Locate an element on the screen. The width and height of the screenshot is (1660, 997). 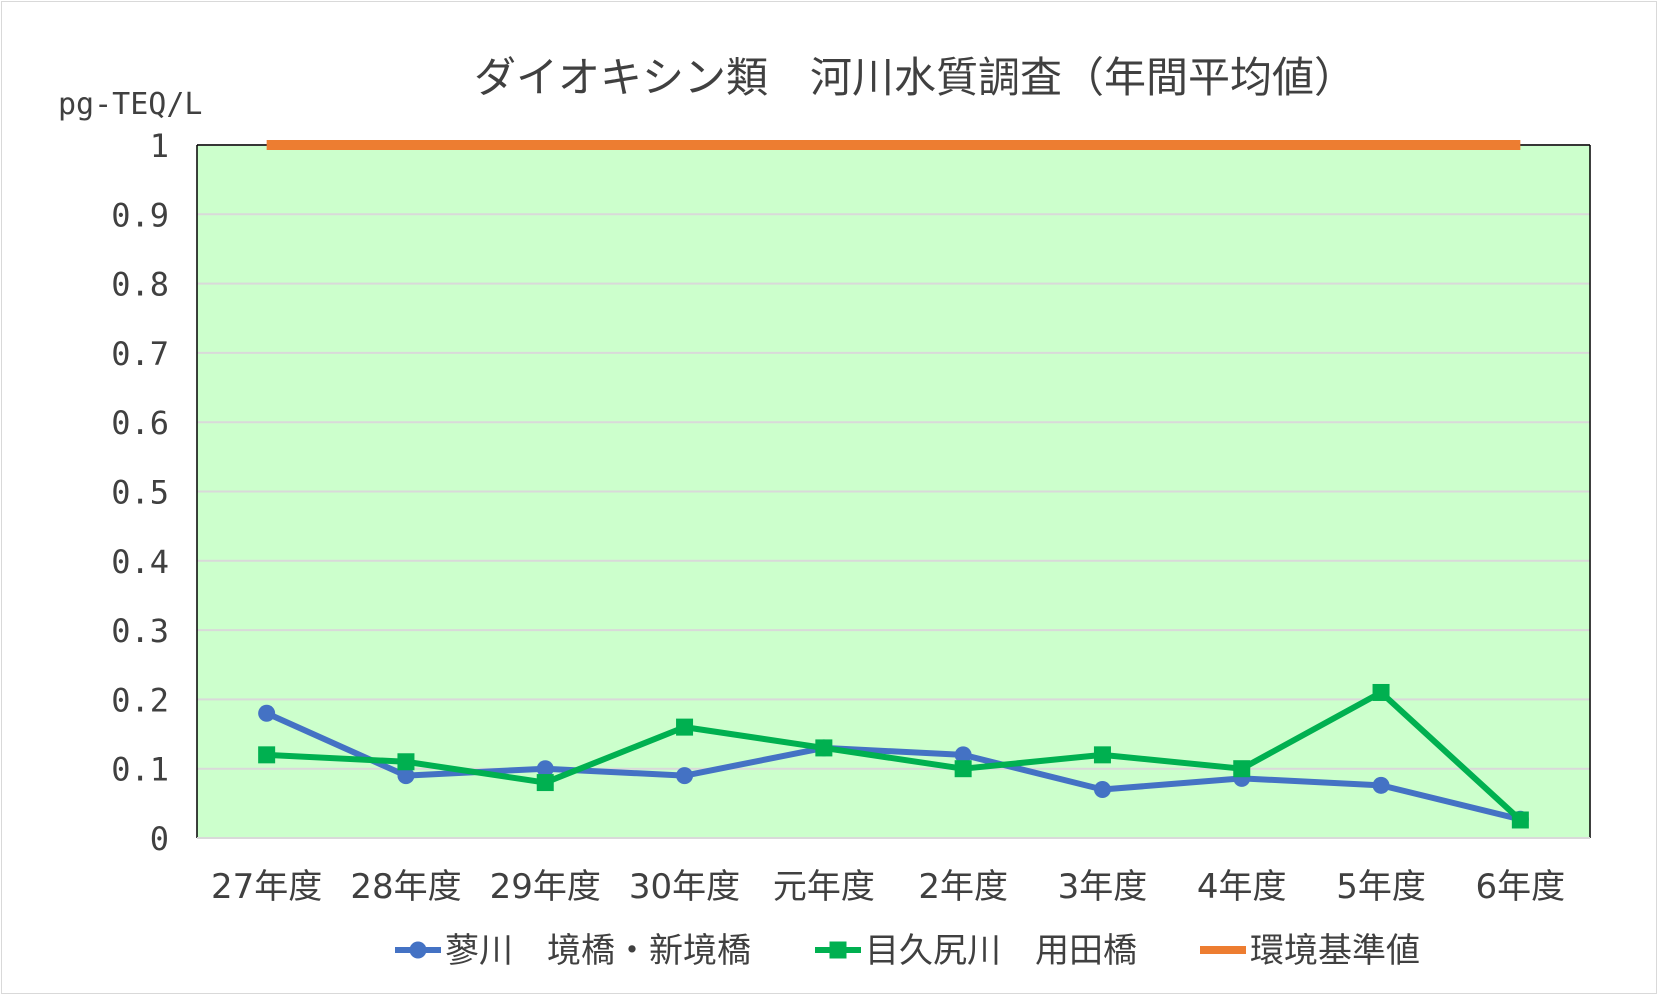
y-axis-ticks: 0 0.1 0.2 0.3 0.4 0.5 0.6 0.7 0.8 0.9 1 is located at coordinates (140, 492).